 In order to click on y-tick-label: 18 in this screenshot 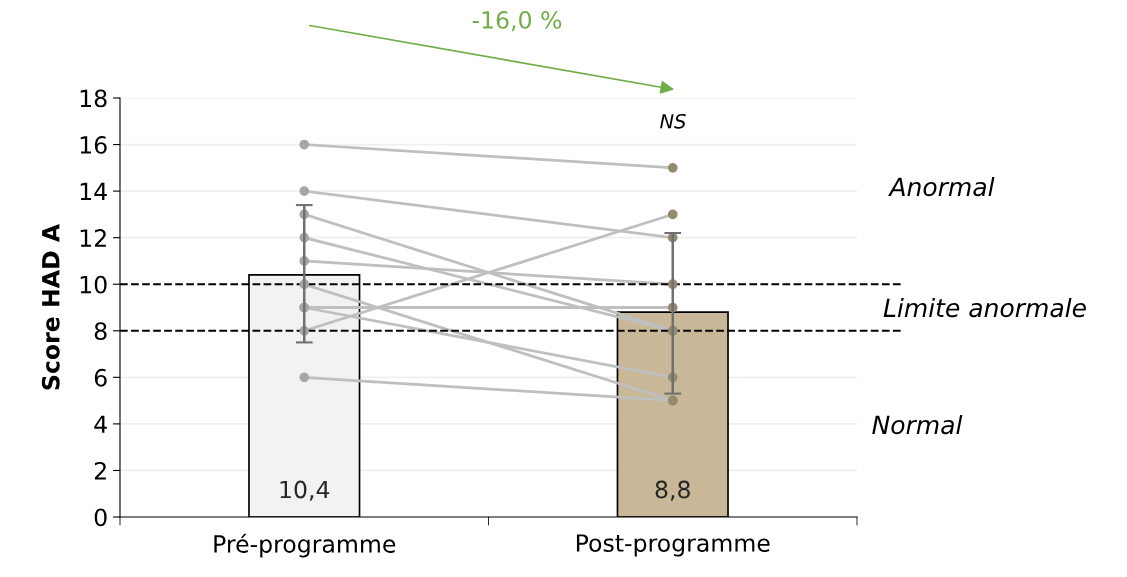, I will do `click(93, 98)`.